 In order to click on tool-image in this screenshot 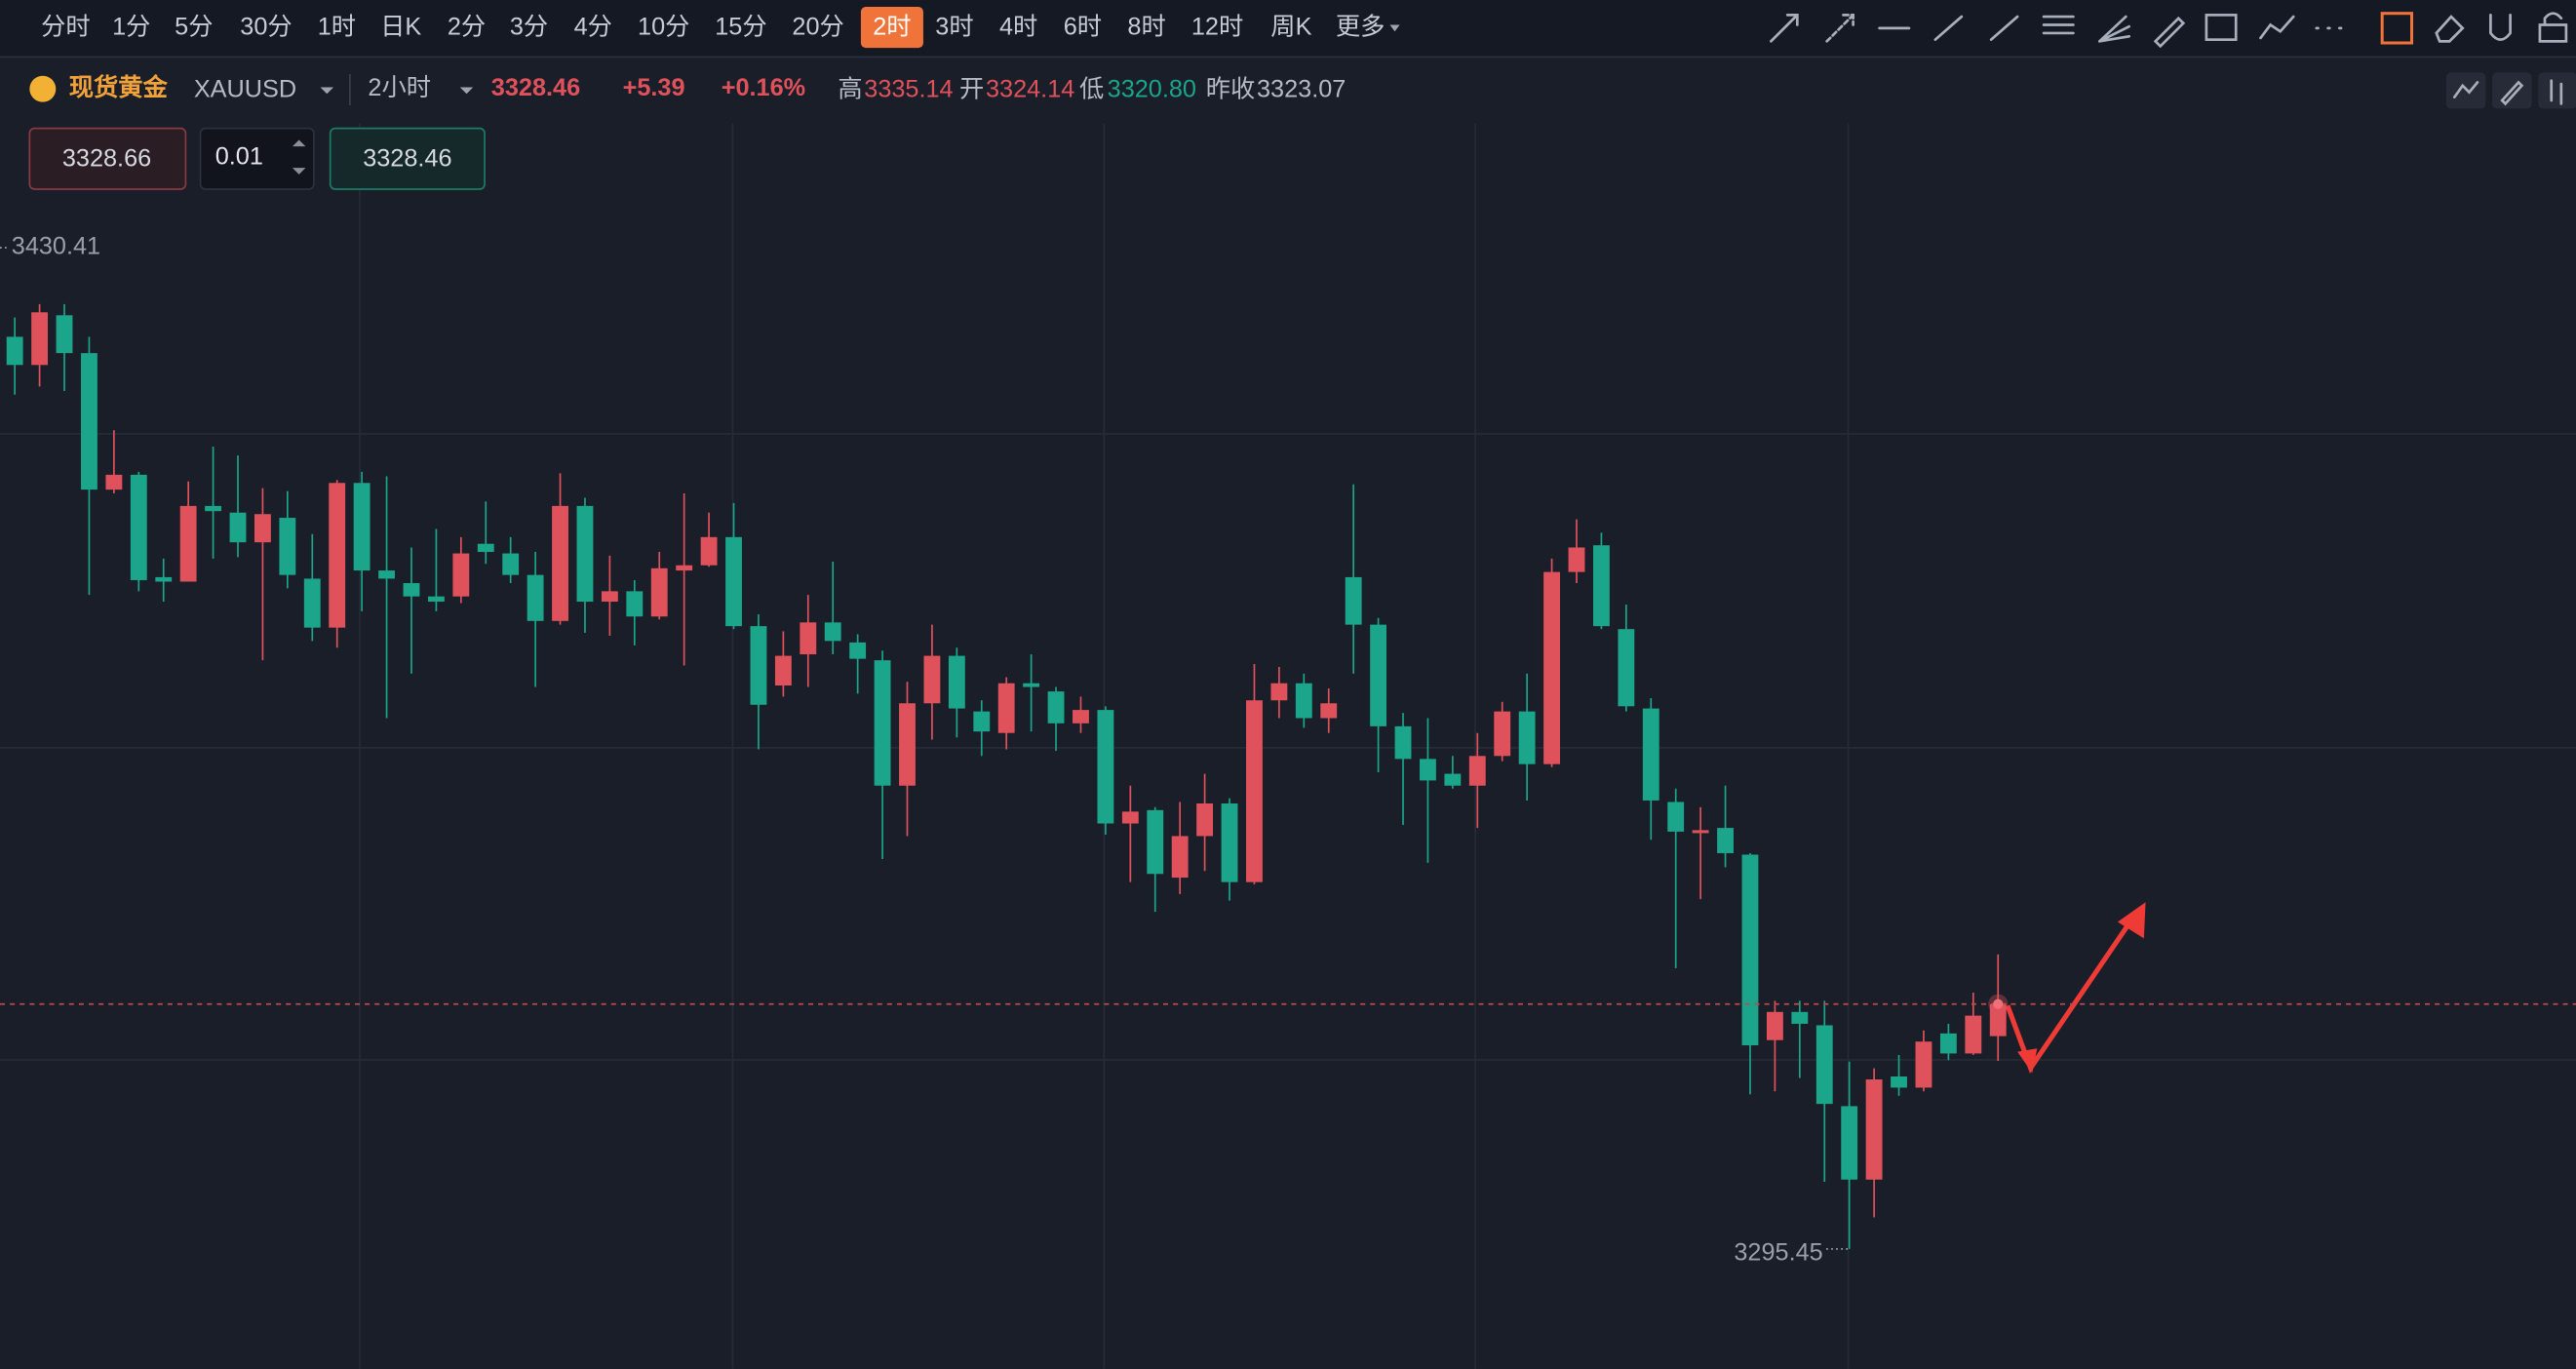, I will do `click(2221, 28)`.